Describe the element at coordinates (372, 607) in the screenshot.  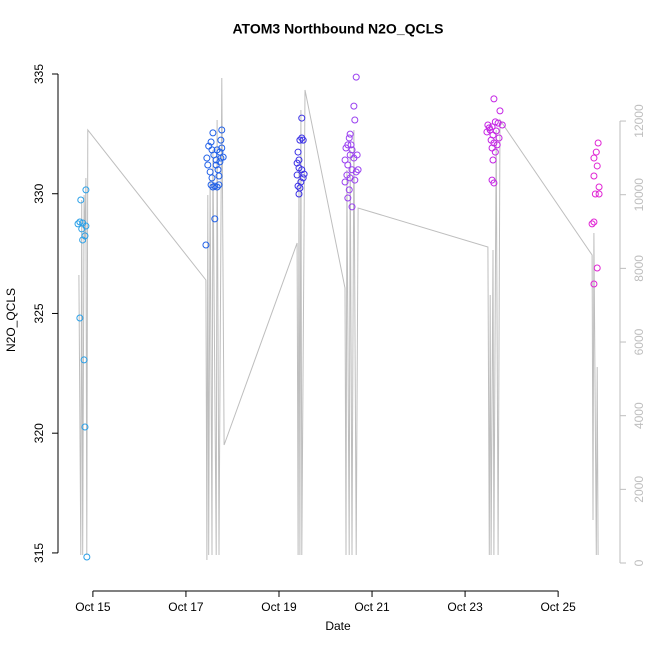
I see `x-tick-label: Oct 21` at that location.